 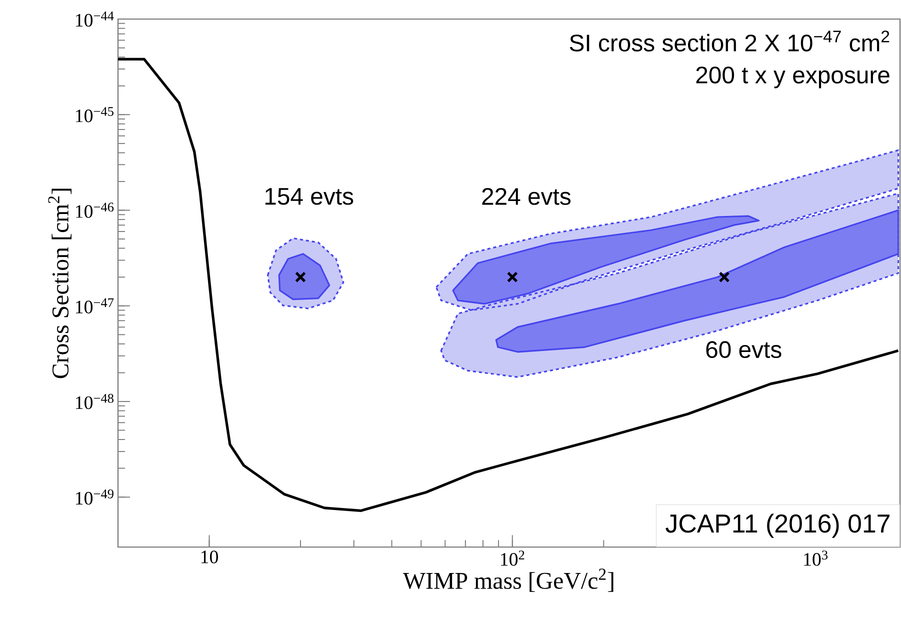 I want to click on y-tick-label: 10$^{−46}$, so click(x=95, y=210).